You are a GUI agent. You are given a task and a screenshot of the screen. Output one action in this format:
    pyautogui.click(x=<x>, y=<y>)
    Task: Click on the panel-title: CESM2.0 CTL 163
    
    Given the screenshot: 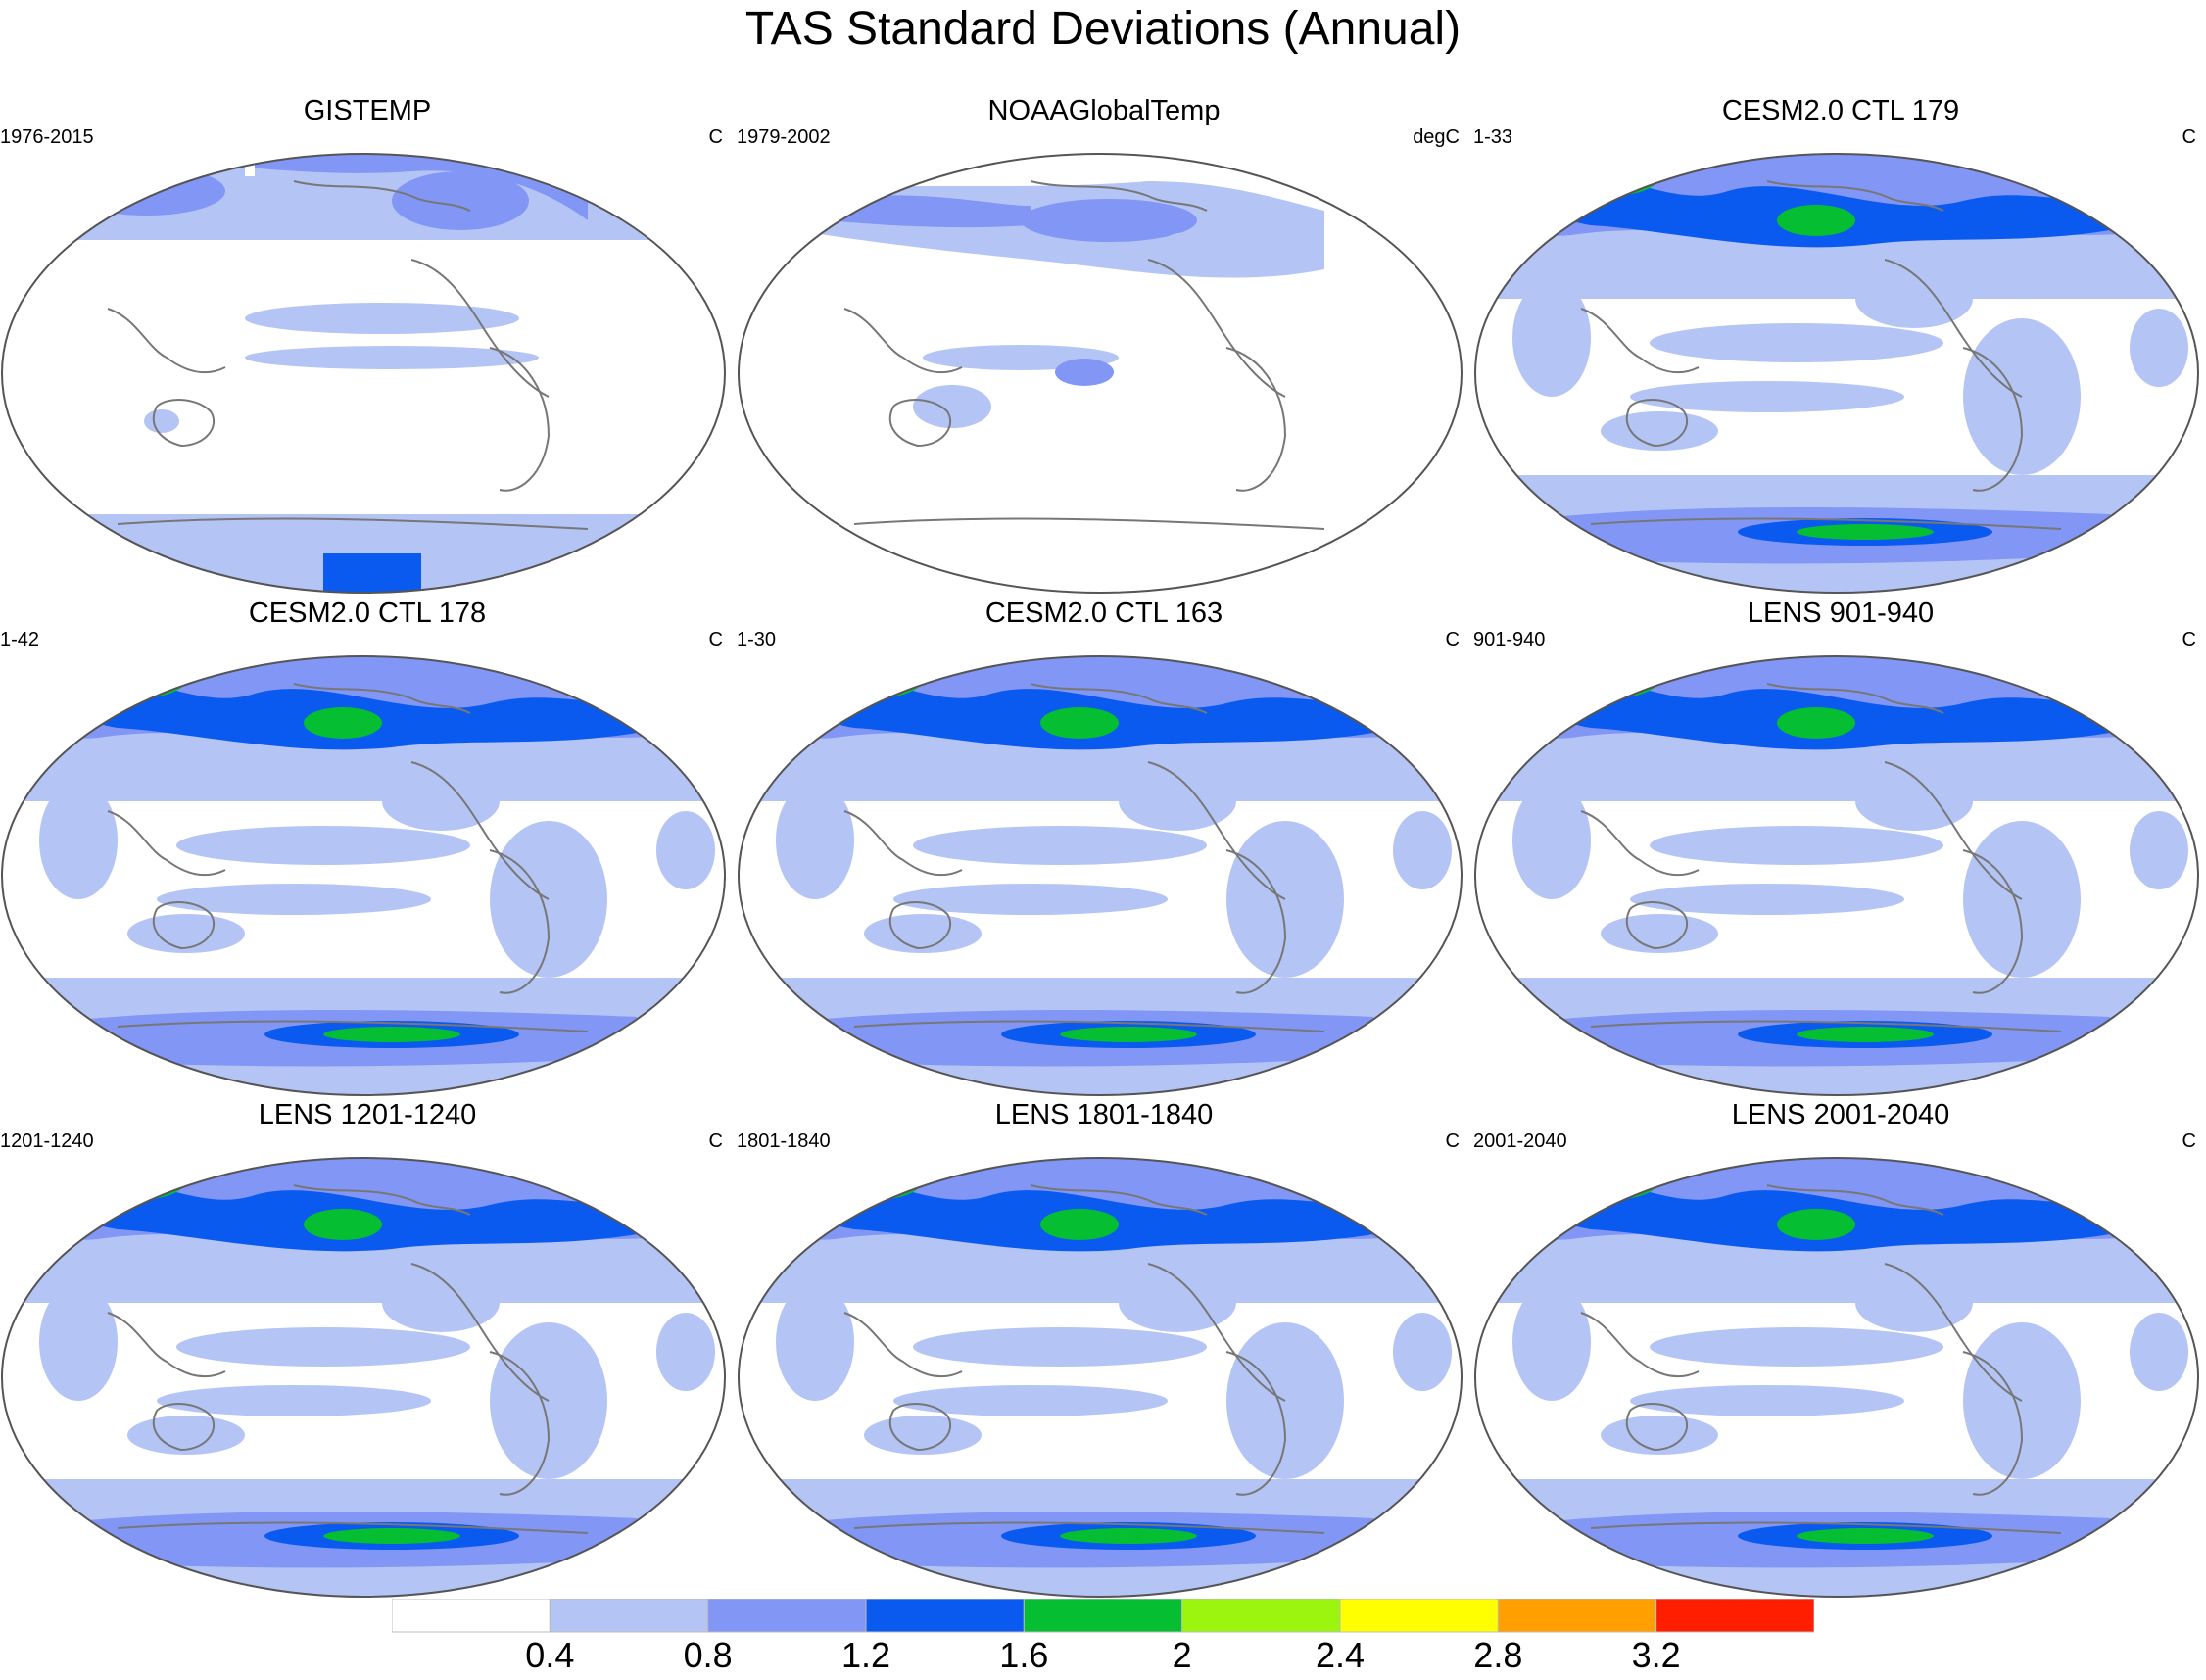 What is the action you would take?
    pyautogui.click(x=1103, y=613)
    